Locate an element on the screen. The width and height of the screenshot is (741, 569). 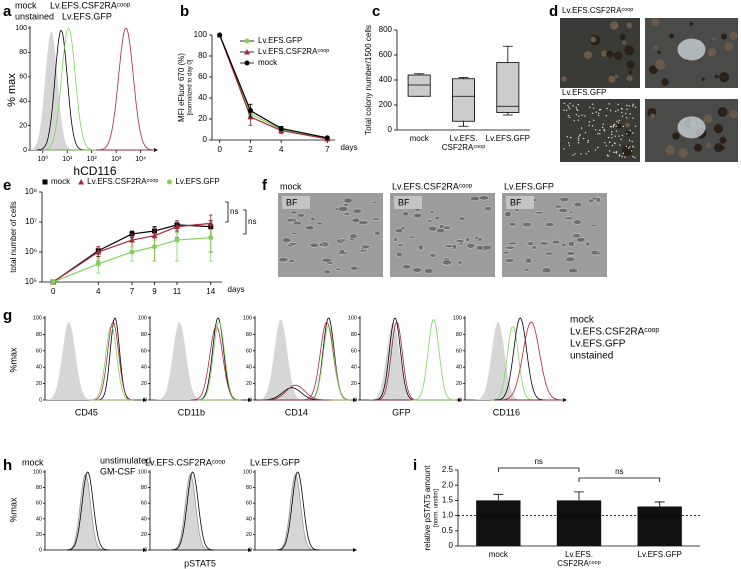
panel-letter: g is located at coordinates (7, 315).